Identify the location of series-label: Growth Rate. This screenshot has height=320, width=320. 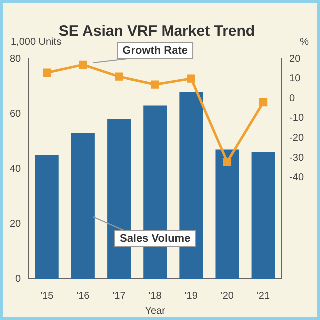
(155, 51).